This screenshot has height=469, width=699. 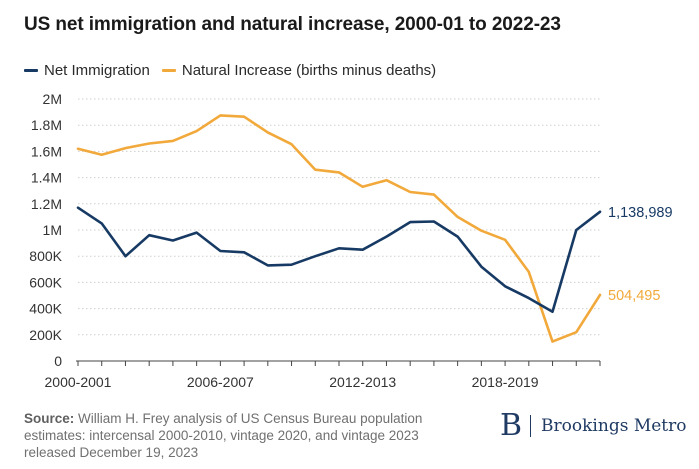 I want to click on end-label-net-immigration: 1,138,989, so click(x=640, y=213).